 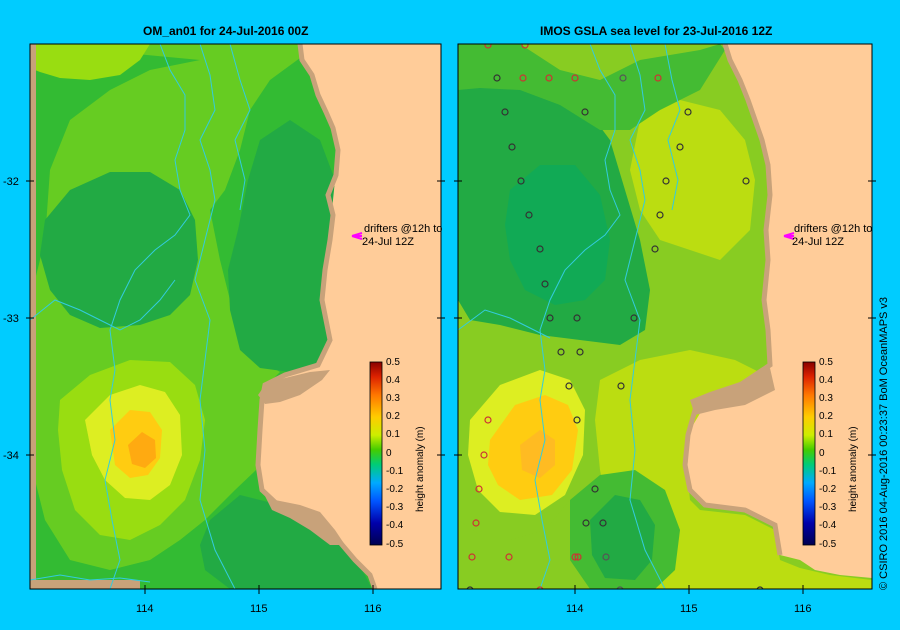 What do you see at coordinates (789, 236) in the screenshot?
I see `drifter-arrow-right` at bounding box center [789, 236].